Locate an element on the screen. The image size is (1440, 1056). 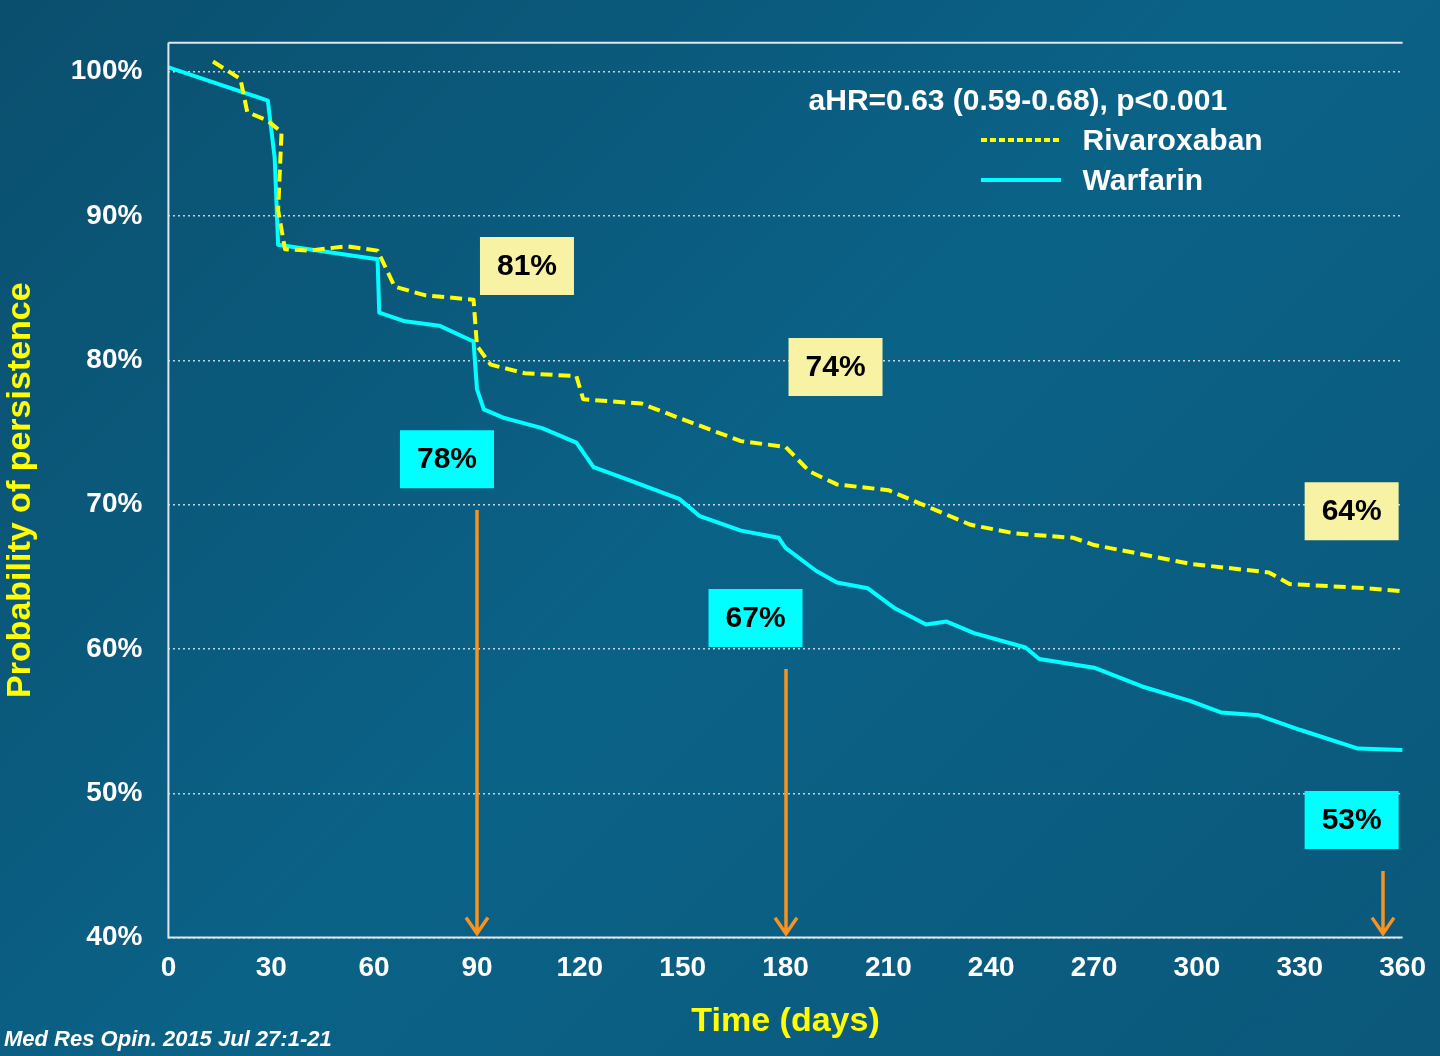
x-tick-label: 300 is located at coordinates (1197, 967).